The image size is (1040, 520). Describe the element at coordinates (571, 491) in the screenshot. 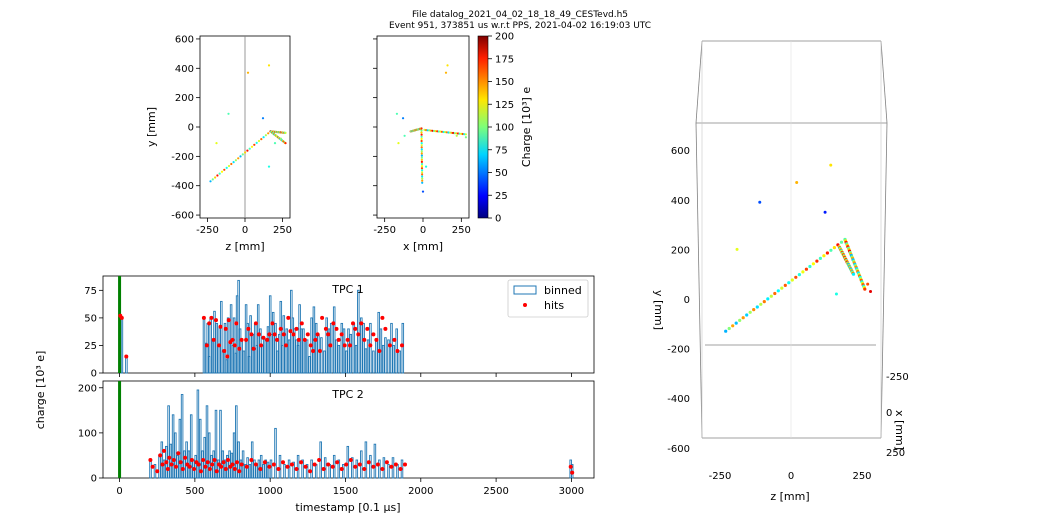

I see `x-tick-label: 3000` at that location.